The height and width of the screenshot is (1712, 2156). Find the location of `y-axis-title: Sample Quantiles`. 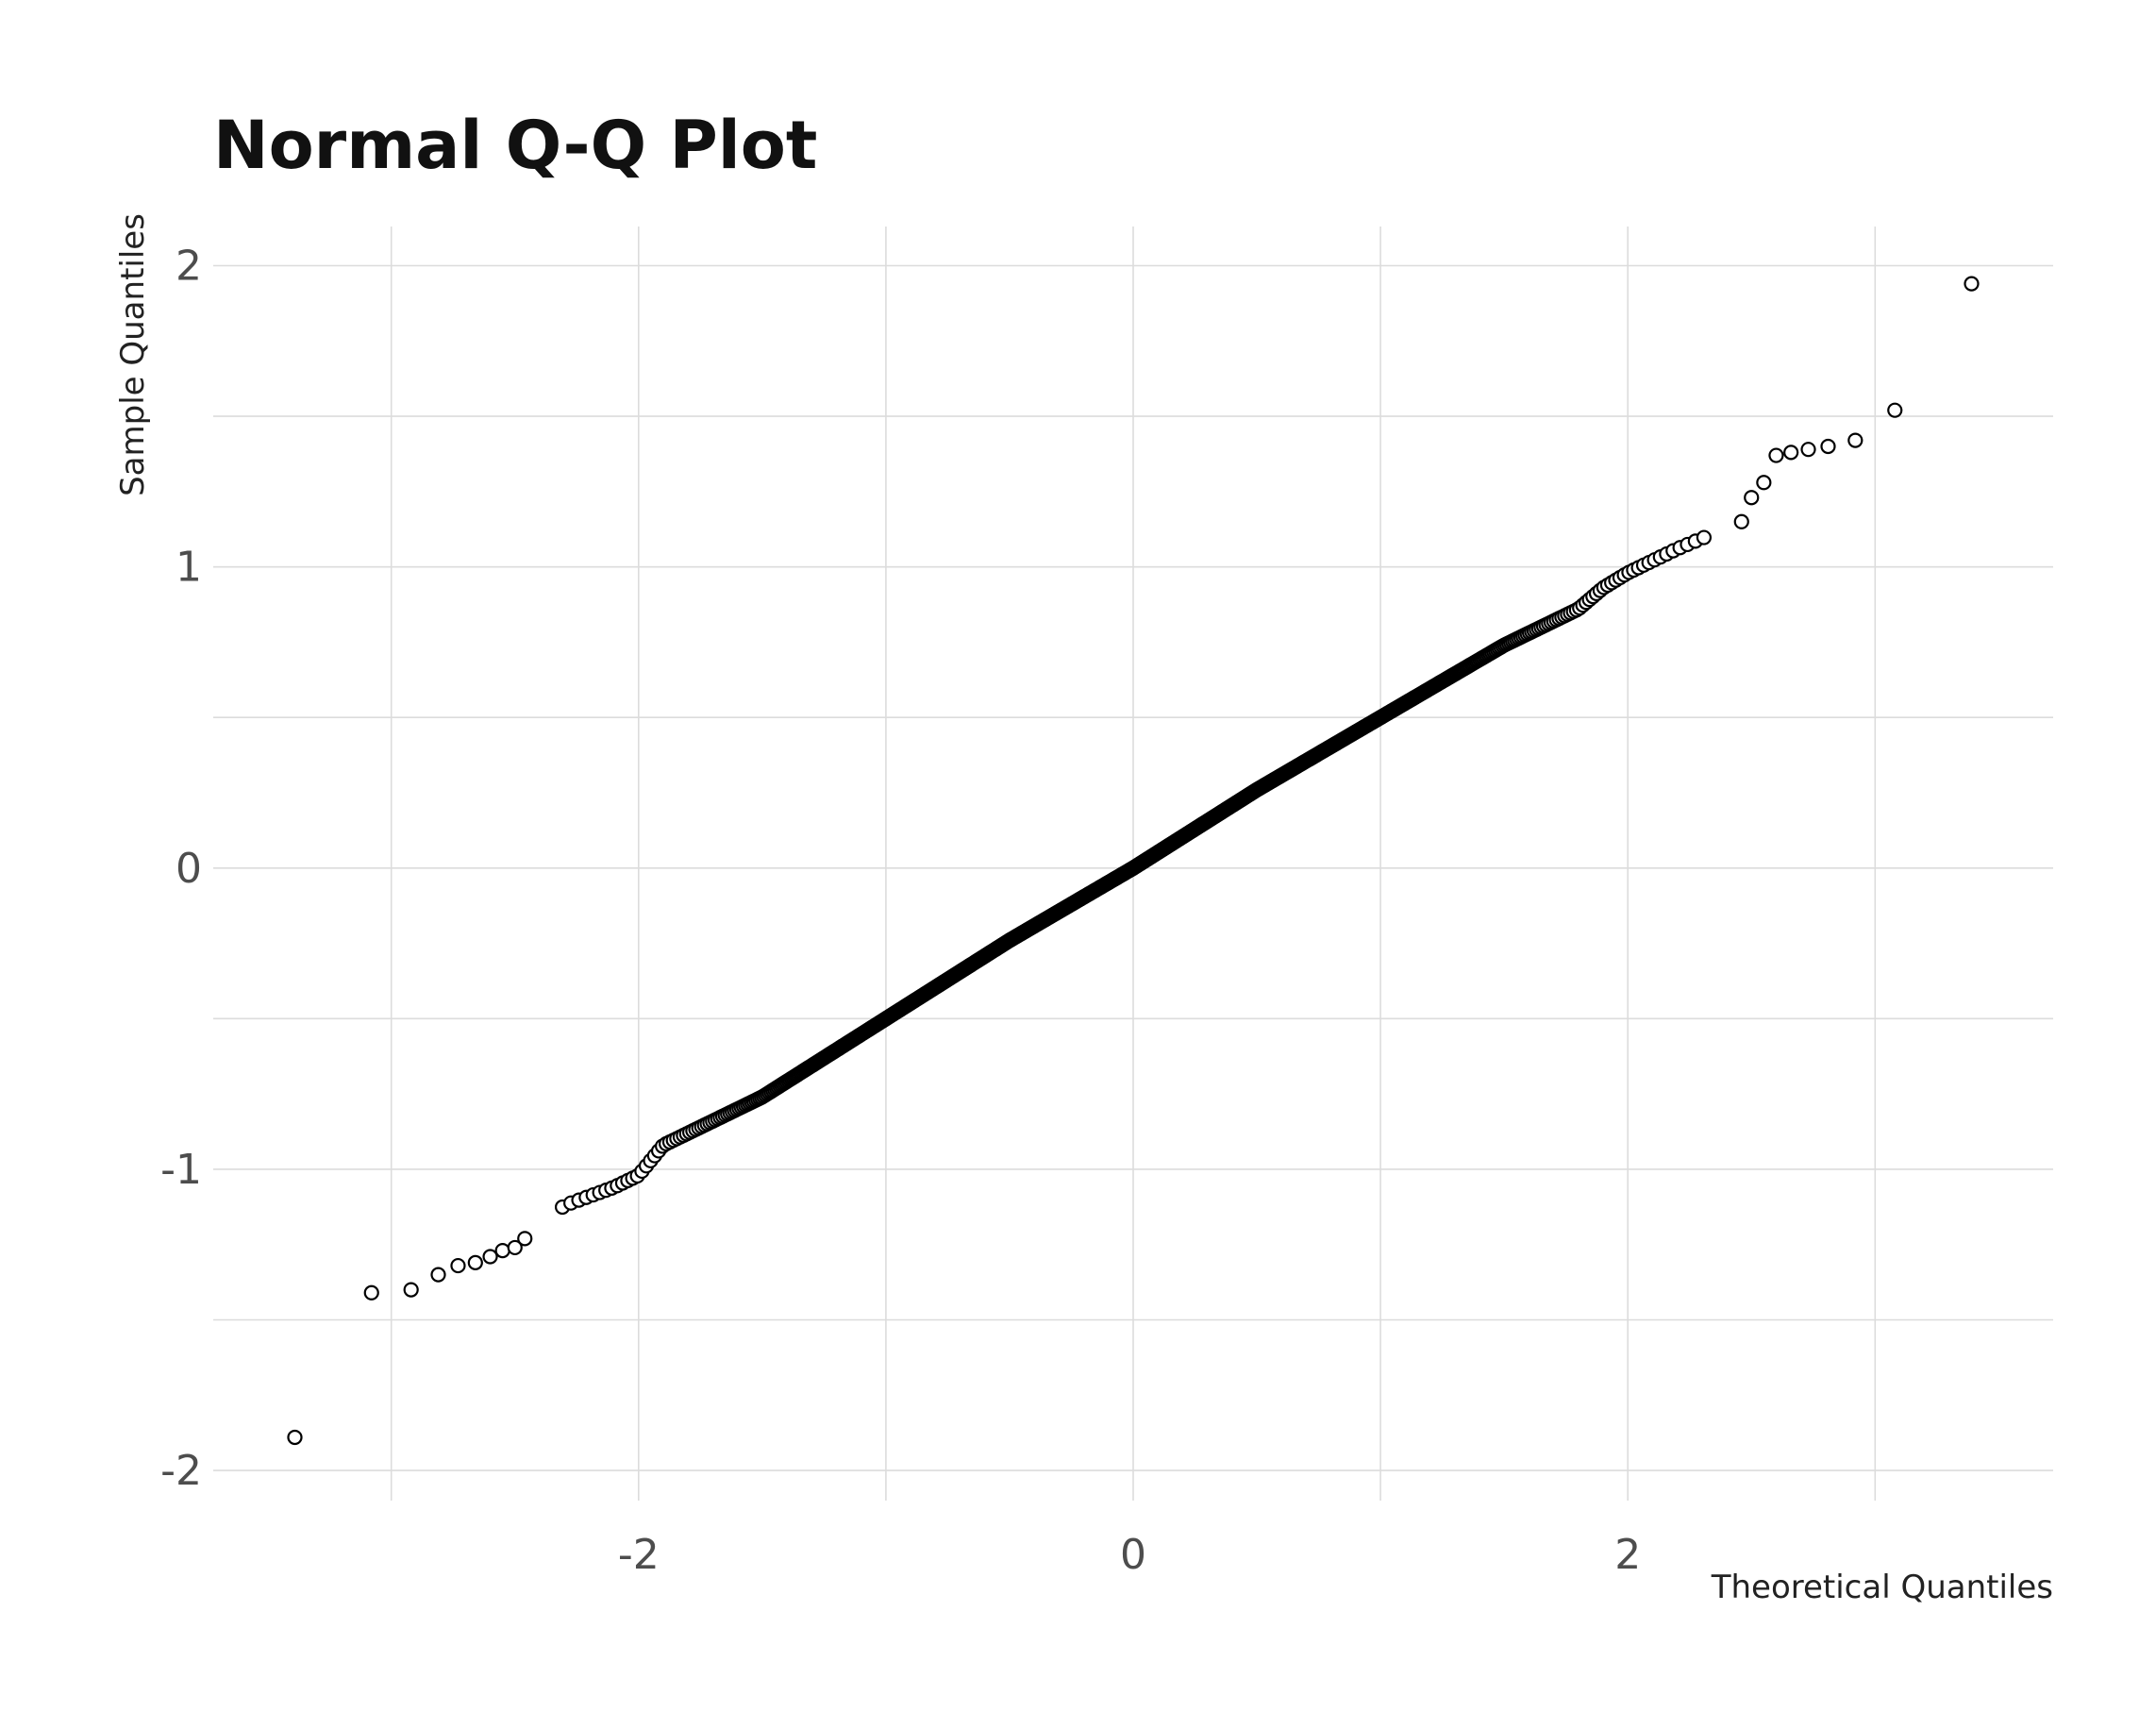

y-axis-title: Sample Quantiles is located at coordinates (133, 355).